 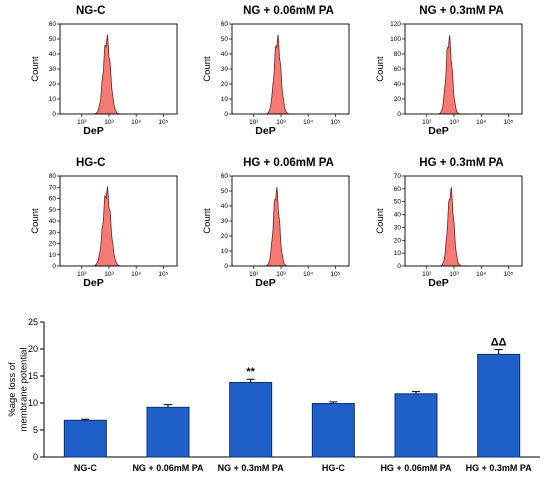 I want to click on histogram-panel: NG-C 0 10 20 30 40 50 60 10² 10³ 10⁴ 10⁵ DeP Count, so click(x=104, y=71).